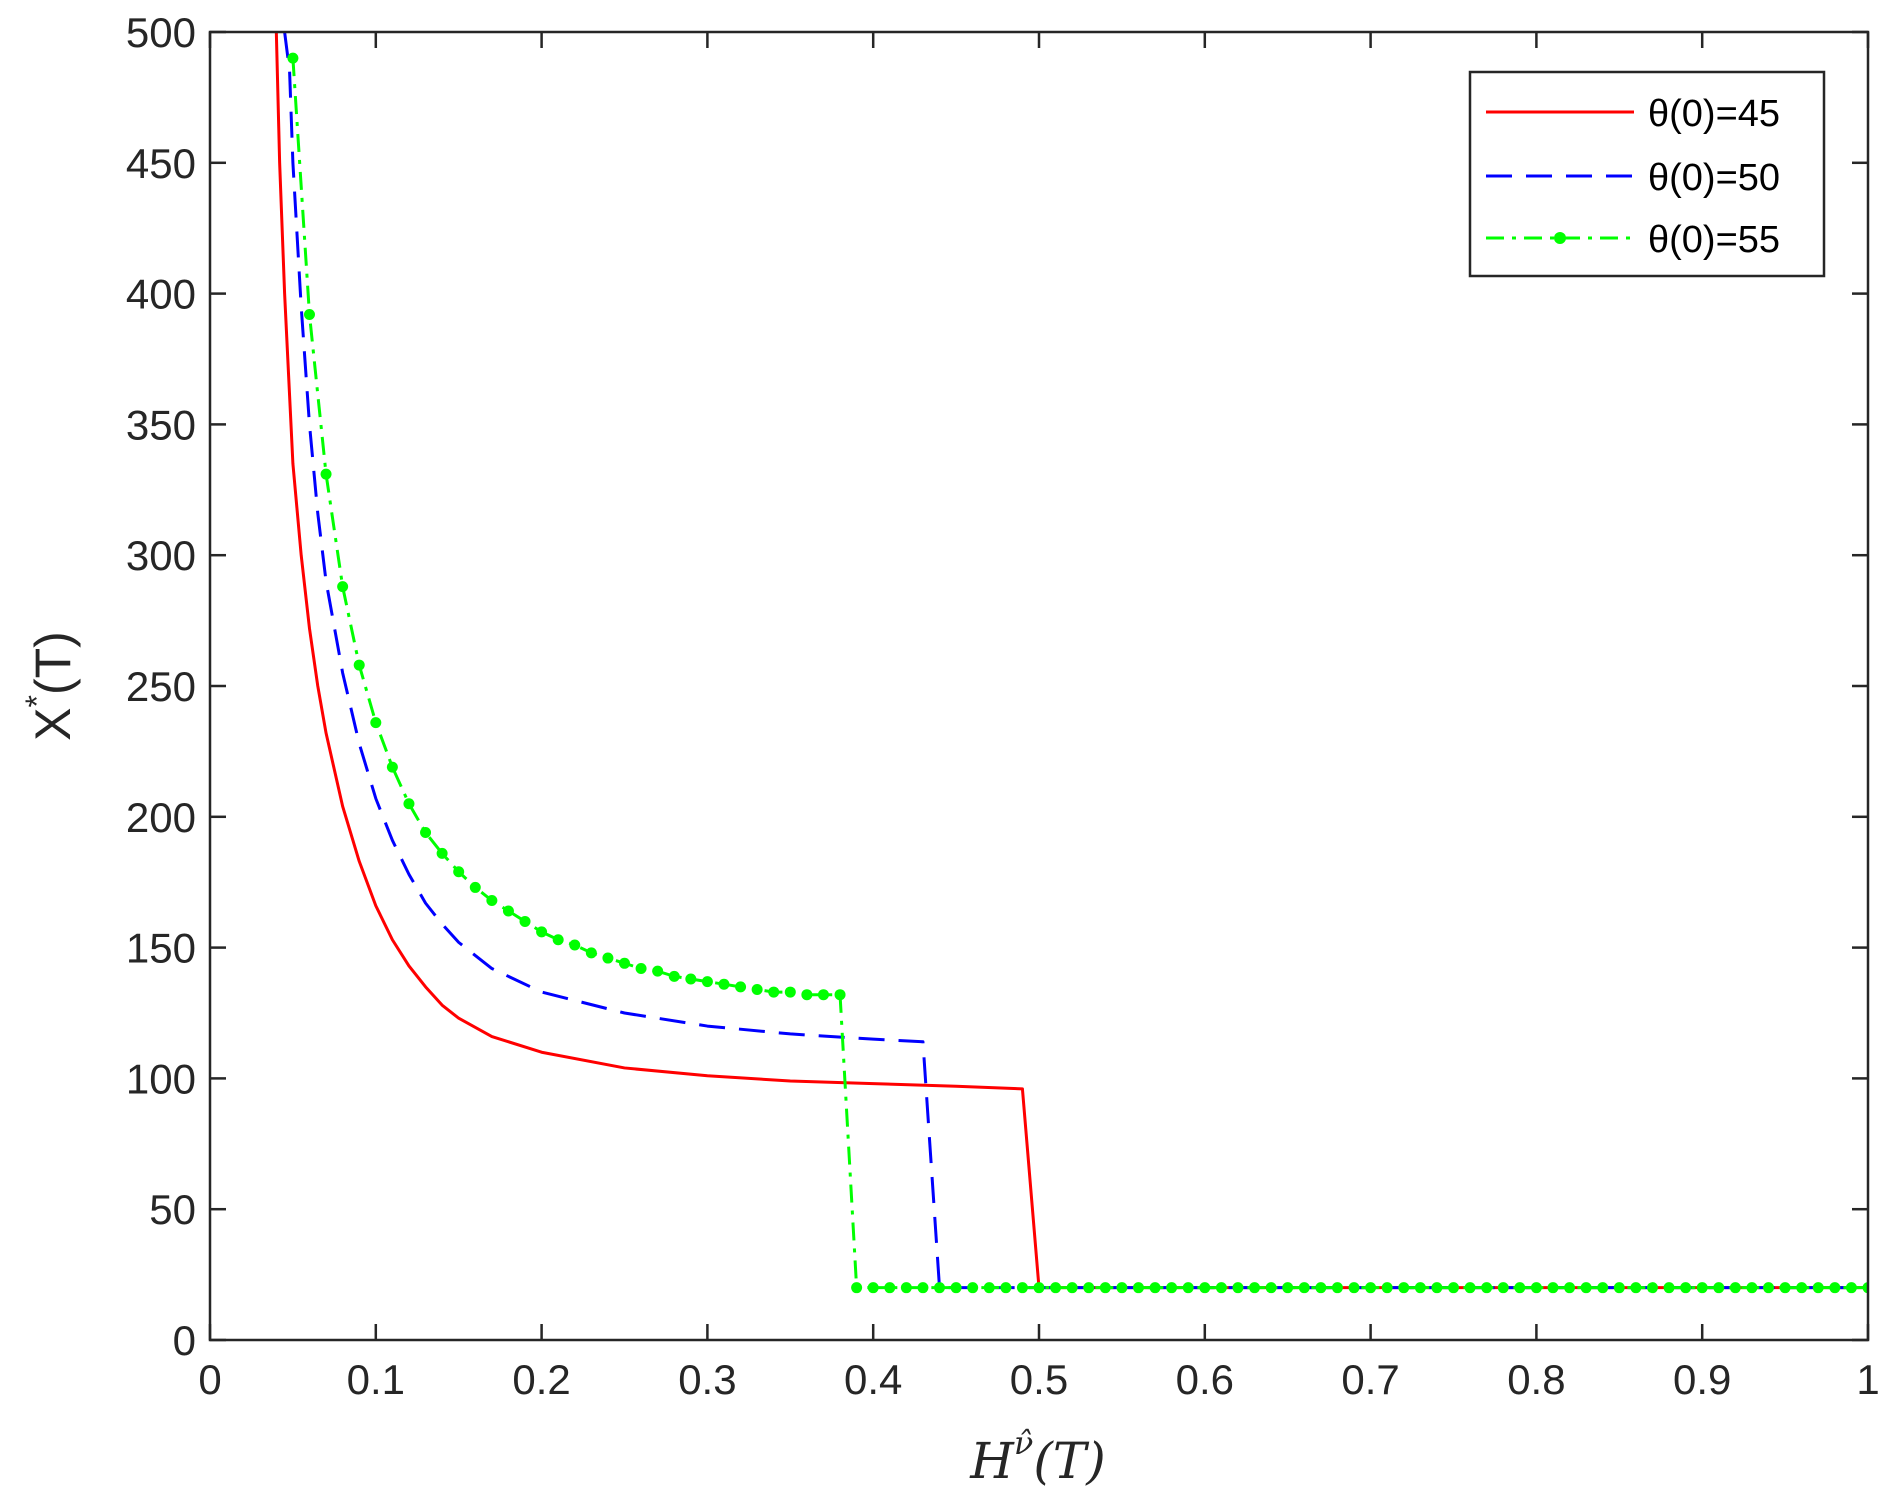  I want to click on y-tick-label: 400, so click(161, 294).